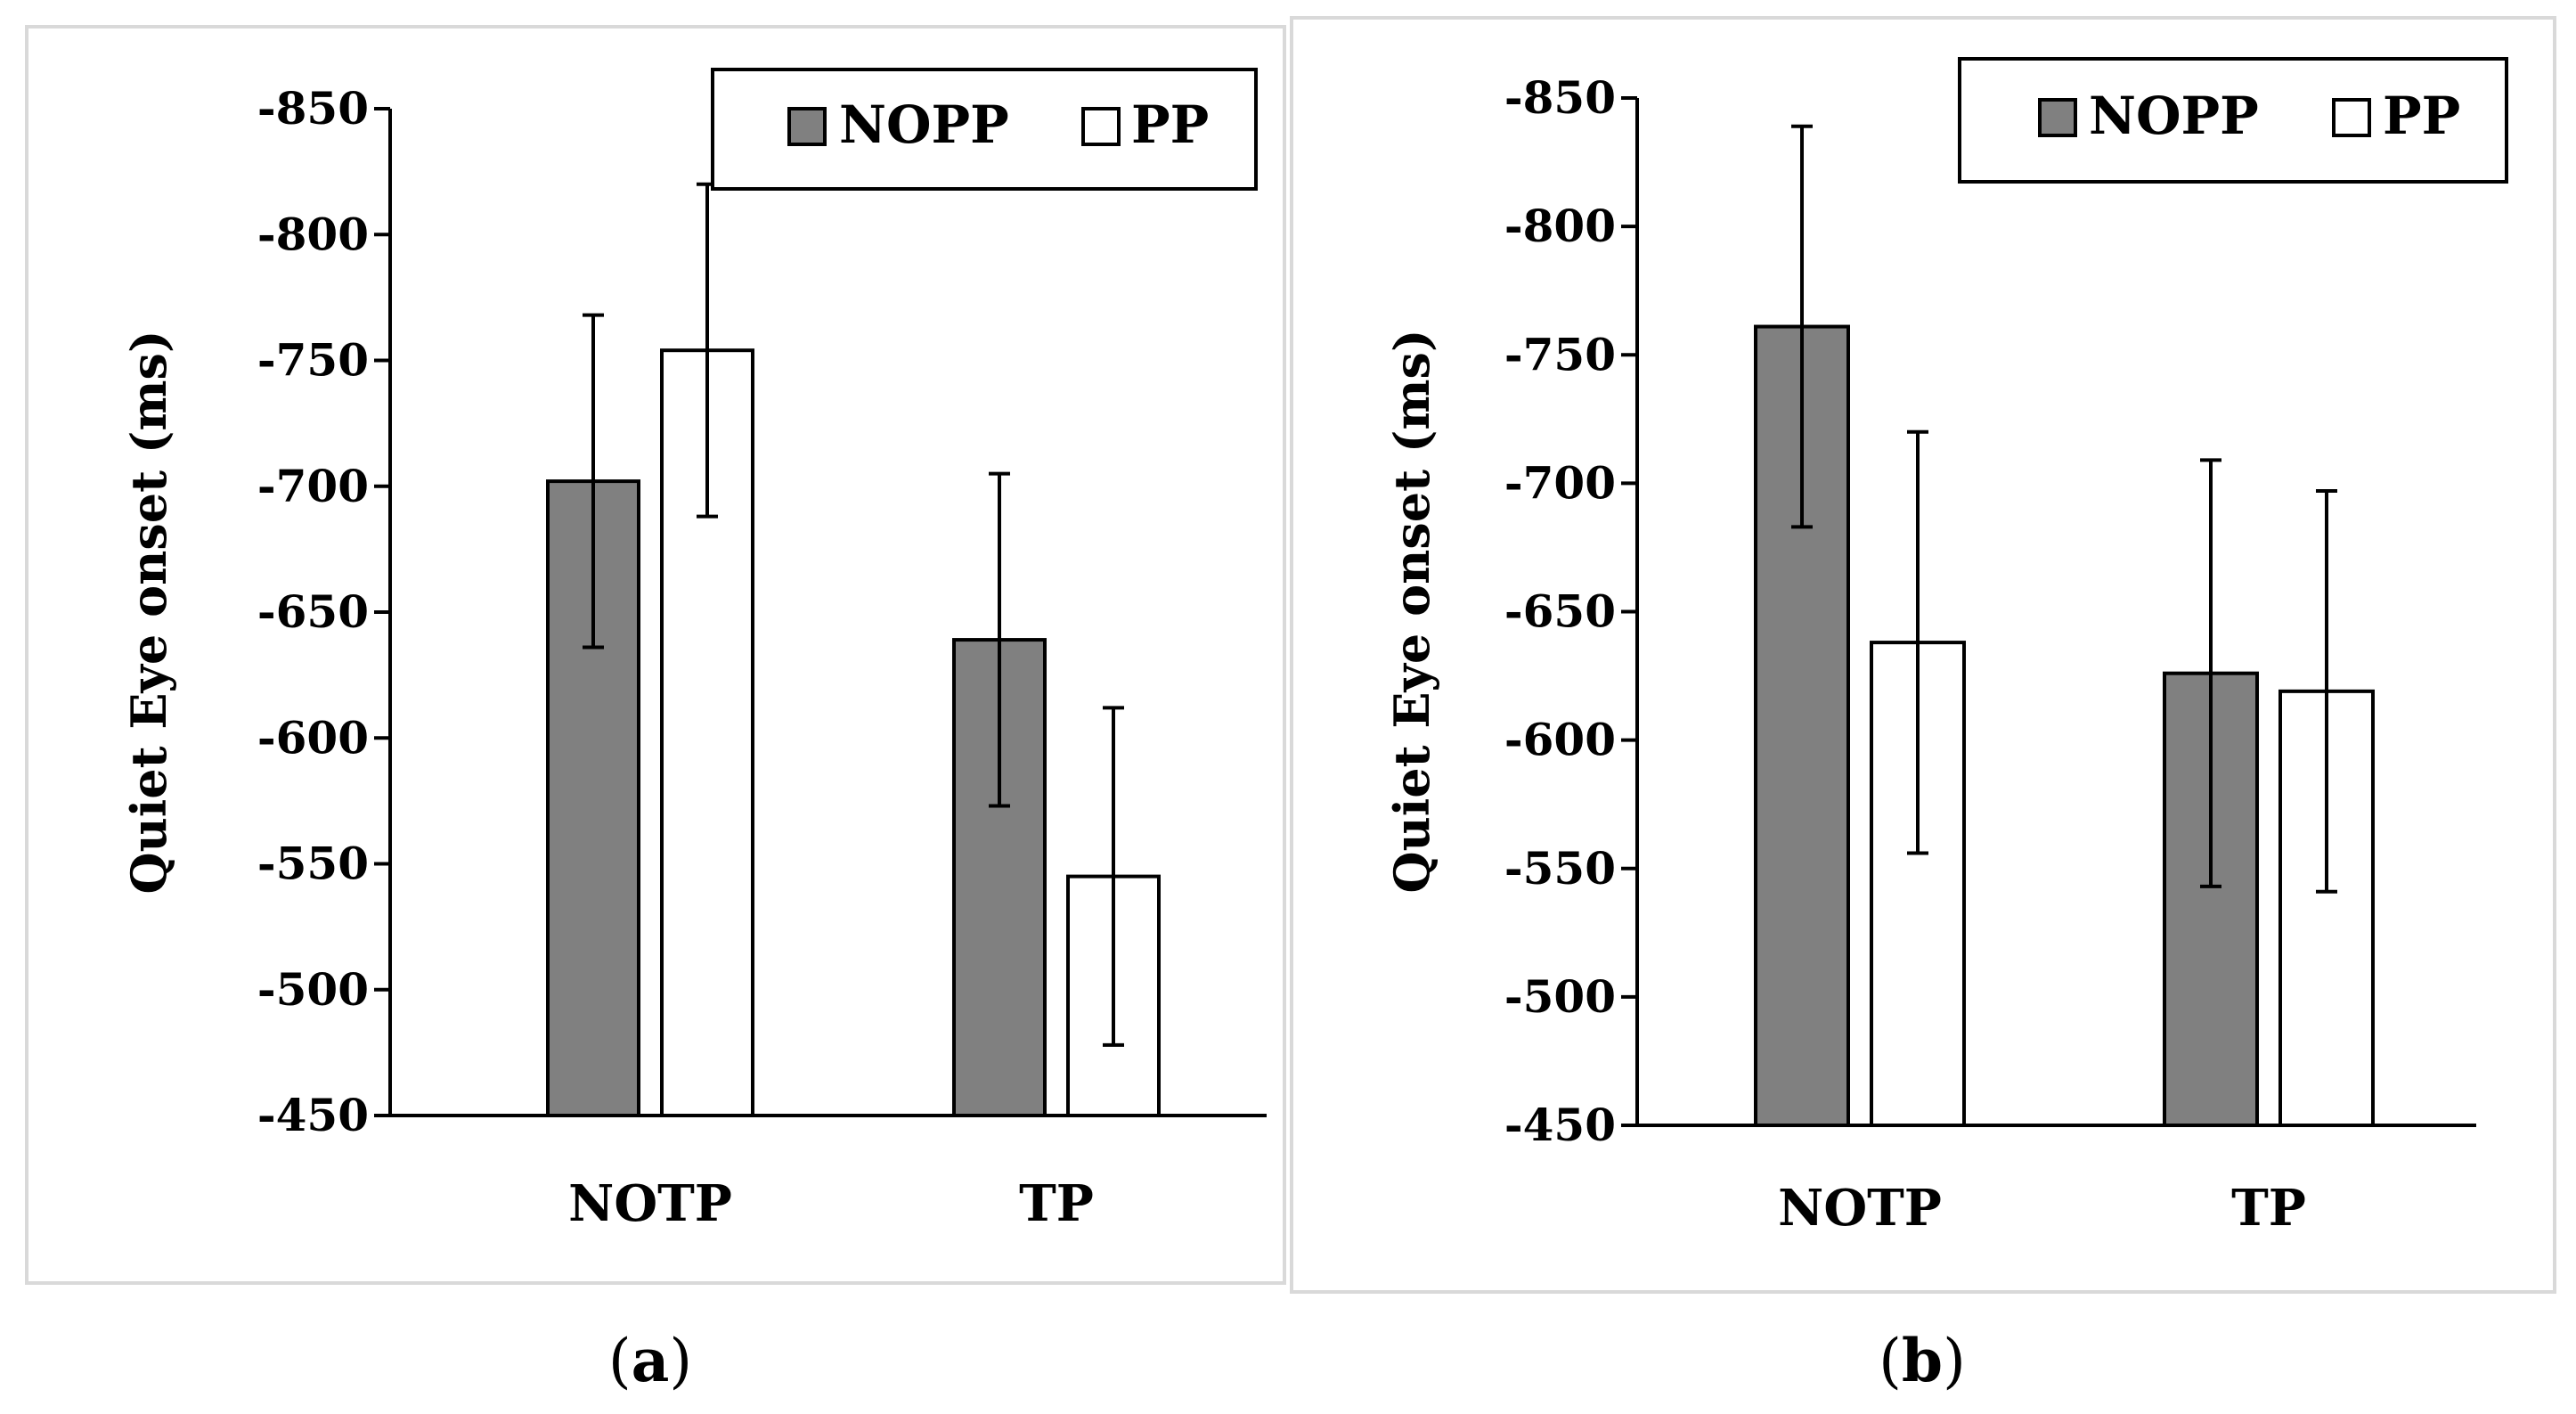 The height and width of the screenshot is (1414, 2576). Describe the element at coordinates (1560, 868) in the screenshot. I see `panel-b-y-tick-label: -550` at that location.